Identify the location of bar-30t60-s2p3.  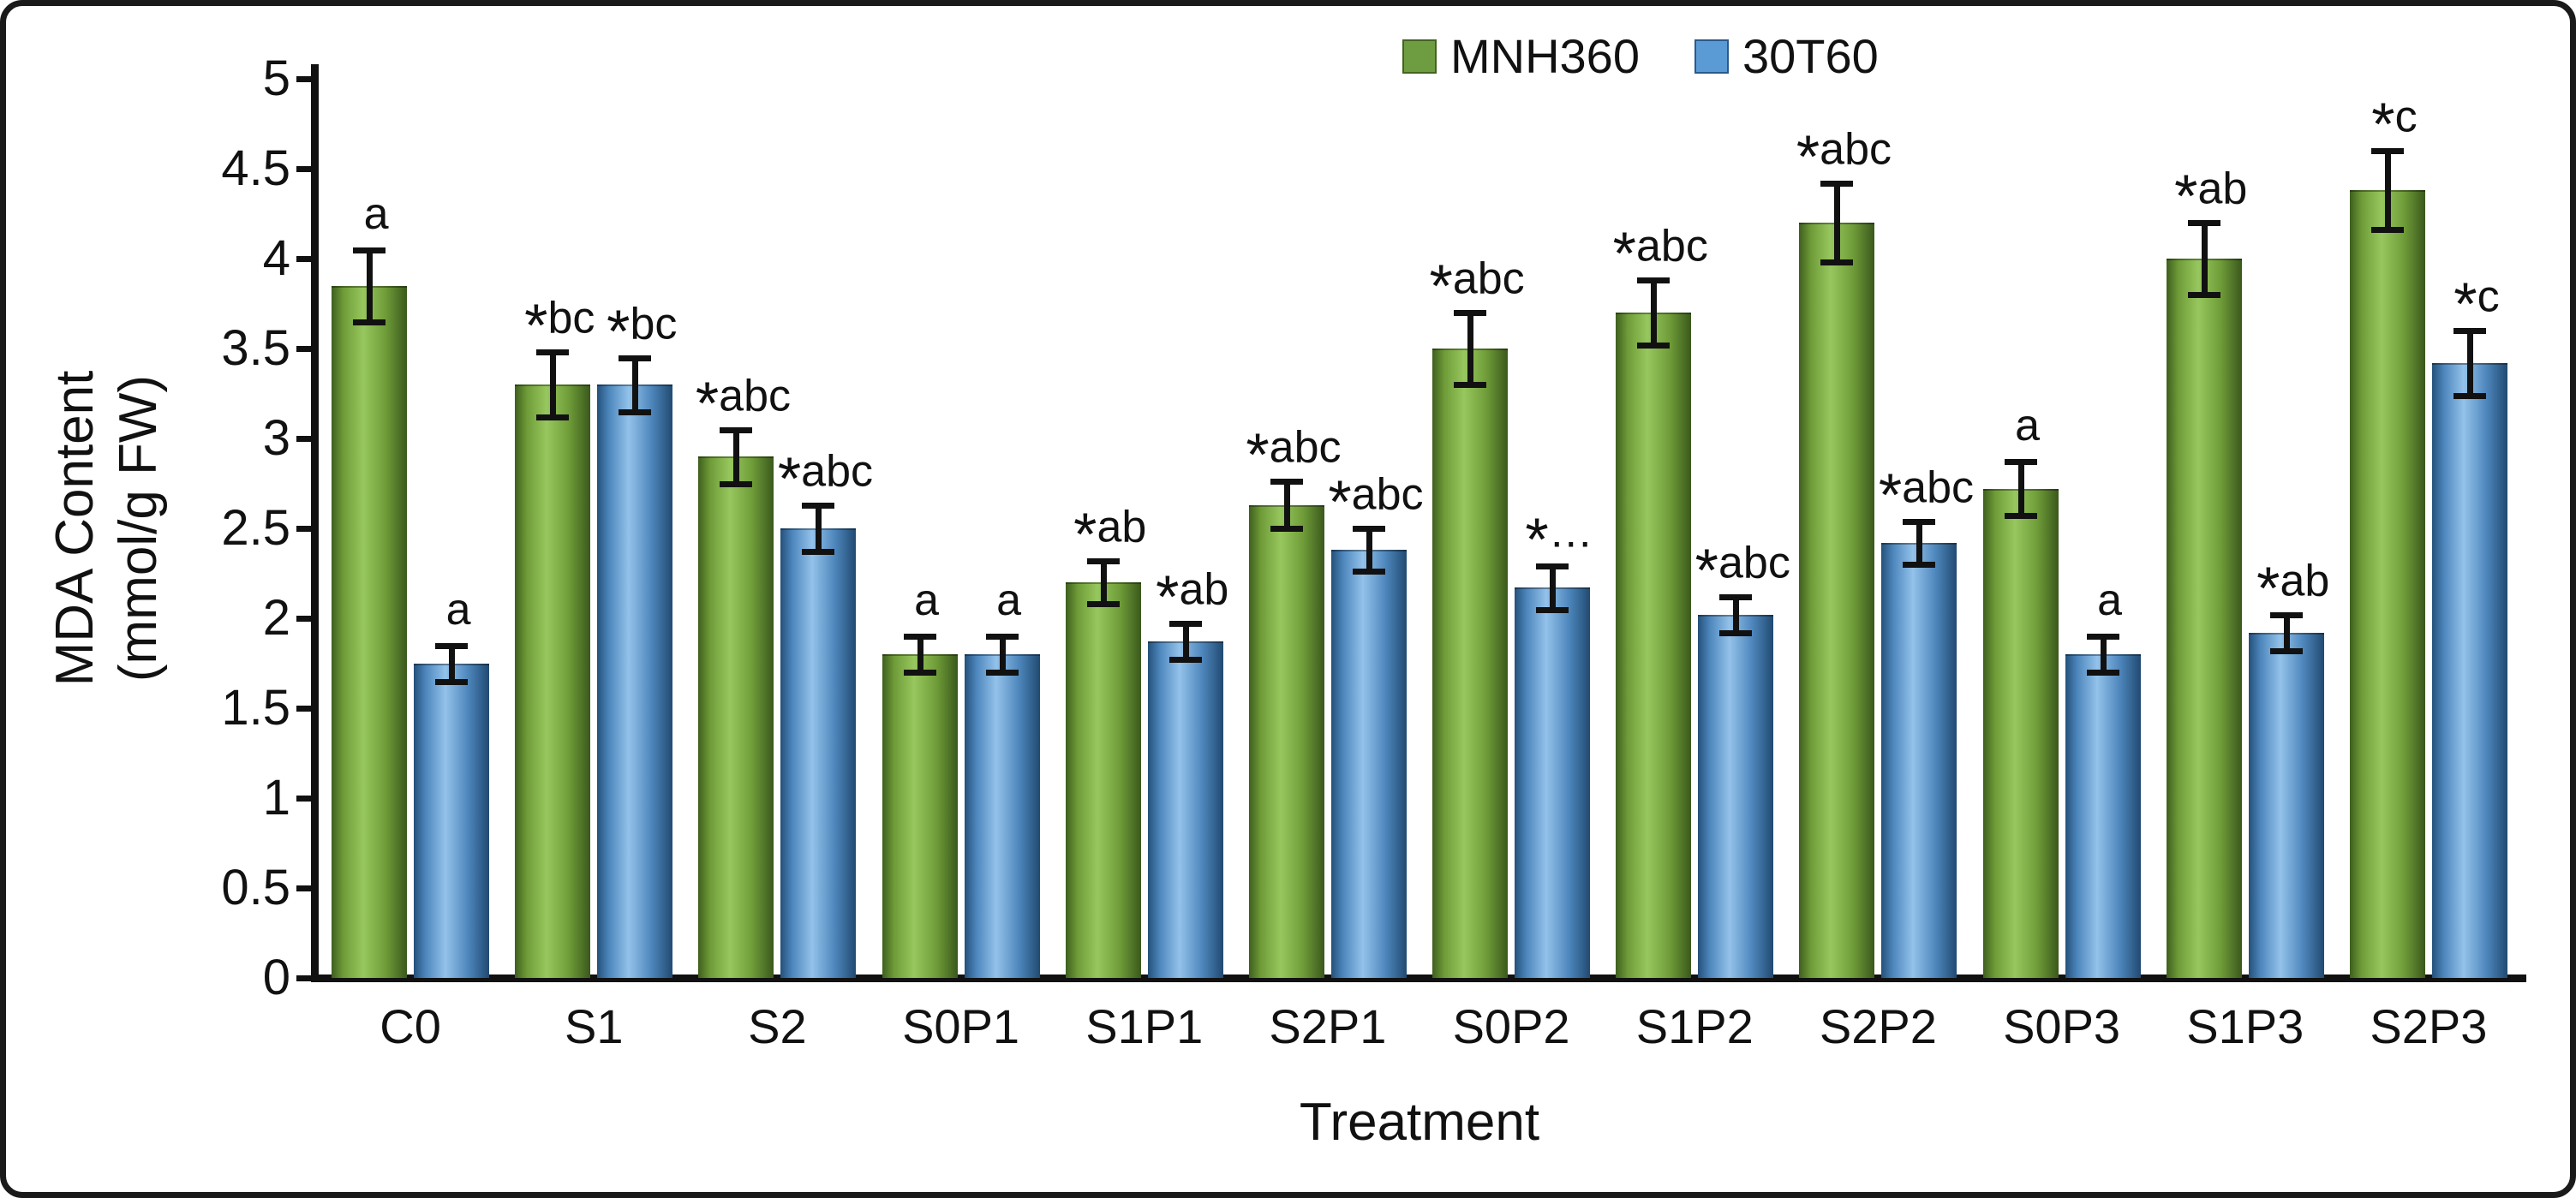
(2469, 670).